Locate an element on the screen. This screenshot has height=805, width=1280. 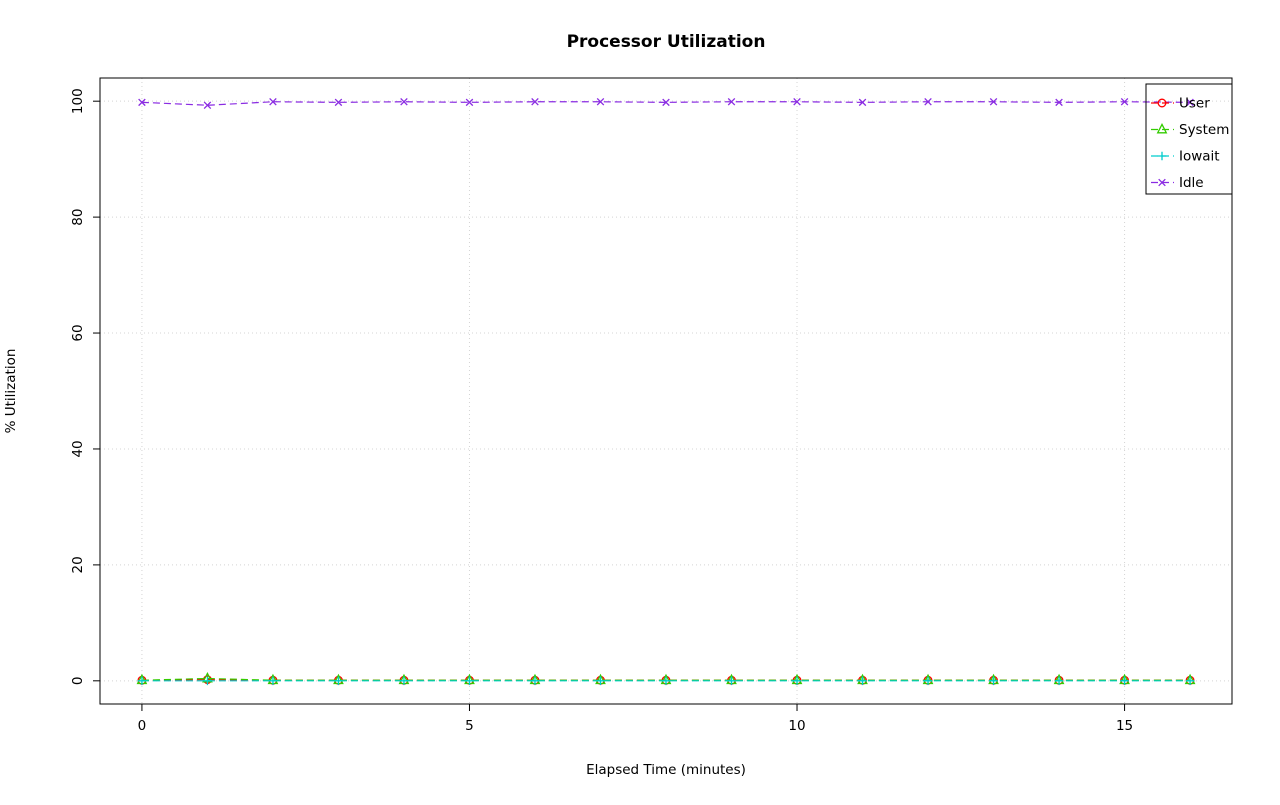
series-line is located at coordinates (666, 103).